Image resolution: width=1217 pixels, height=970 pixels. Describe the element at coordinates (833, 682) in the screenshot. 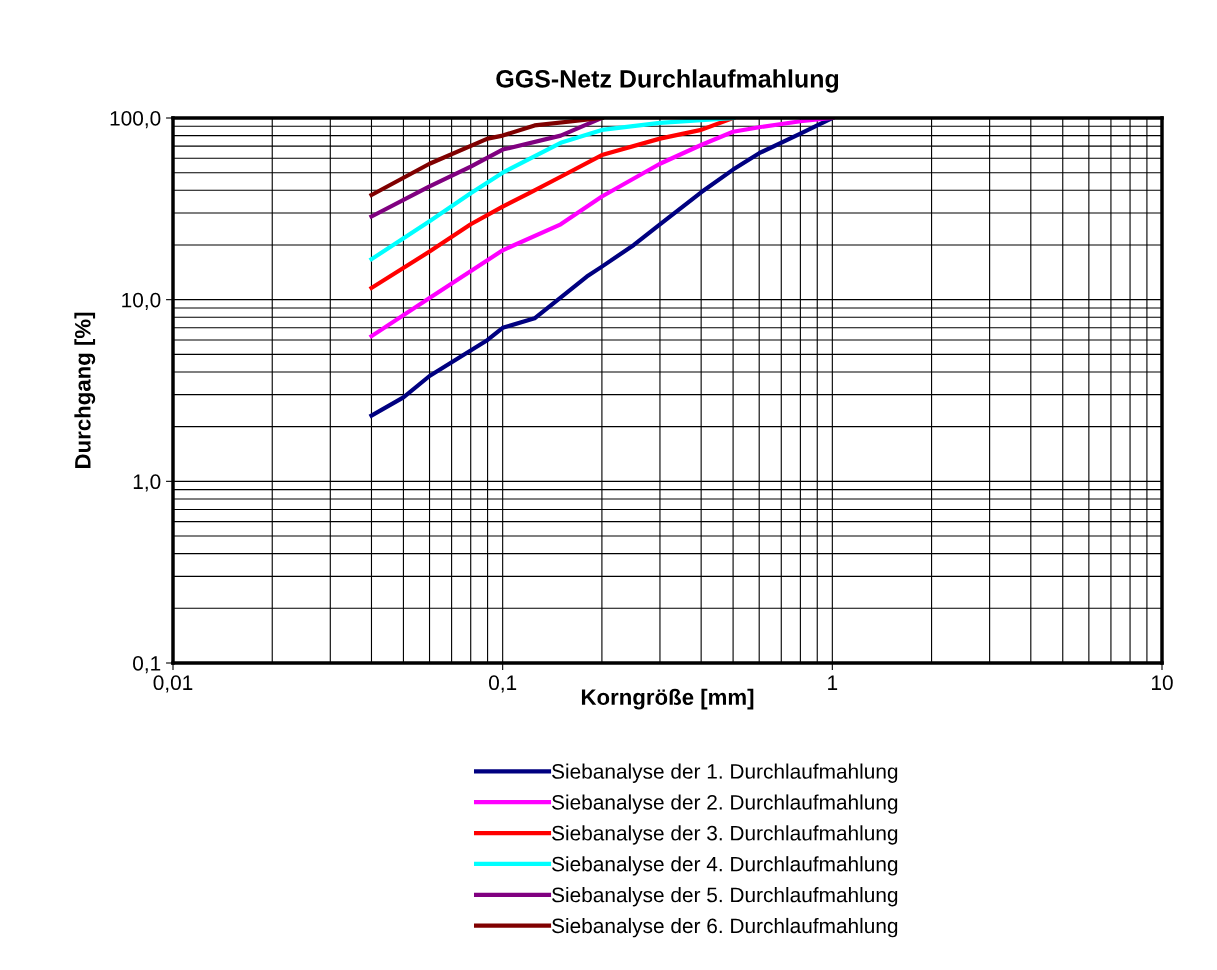

I see `x-tick-label: 1` at that location.